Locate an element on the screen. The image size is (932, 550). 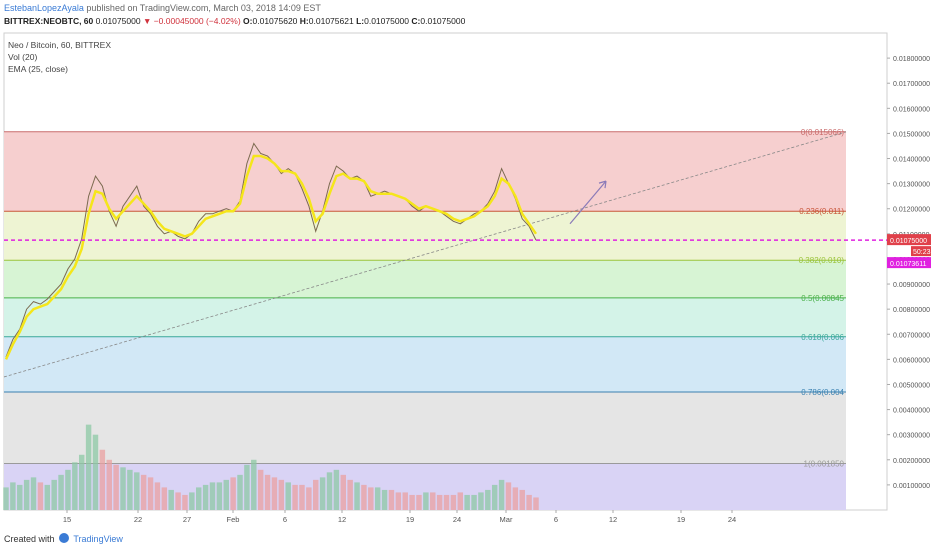
created-with-text: Created with is located at coordinates (29, 539).